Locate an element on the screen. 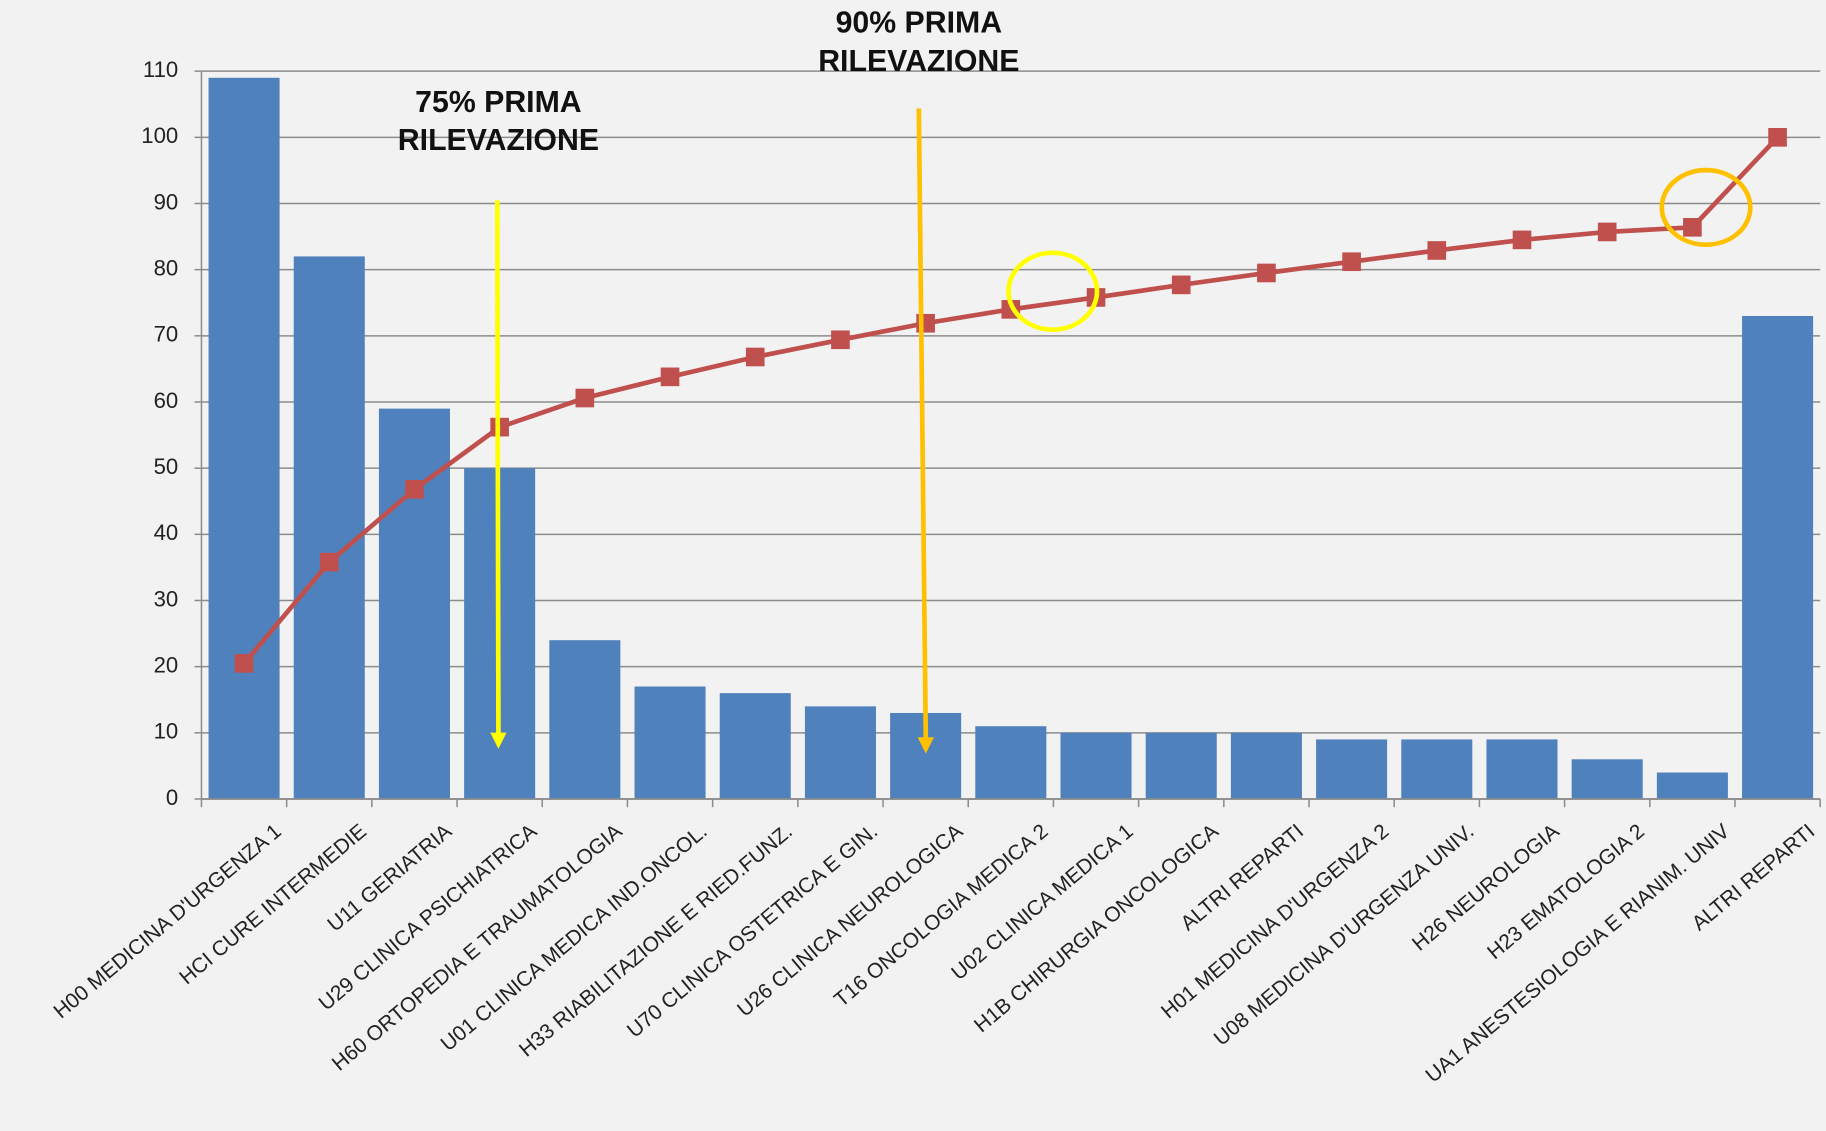 Image resolution: width=1826 pixels, height=1131 pixels. y-tick-label: 80 is located at coordinates (166, 267).